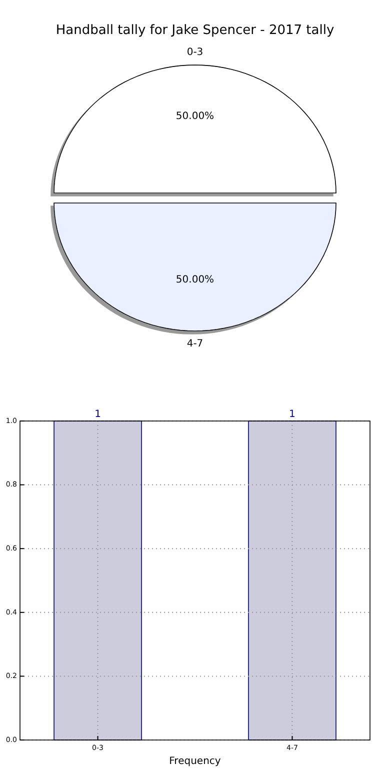 The width and height of the screenshot is (390, 780). What do you see at coordinates (195, 52) in the screenshot?
I see `slice-label: 0-3` at bounding box center [195, 52].